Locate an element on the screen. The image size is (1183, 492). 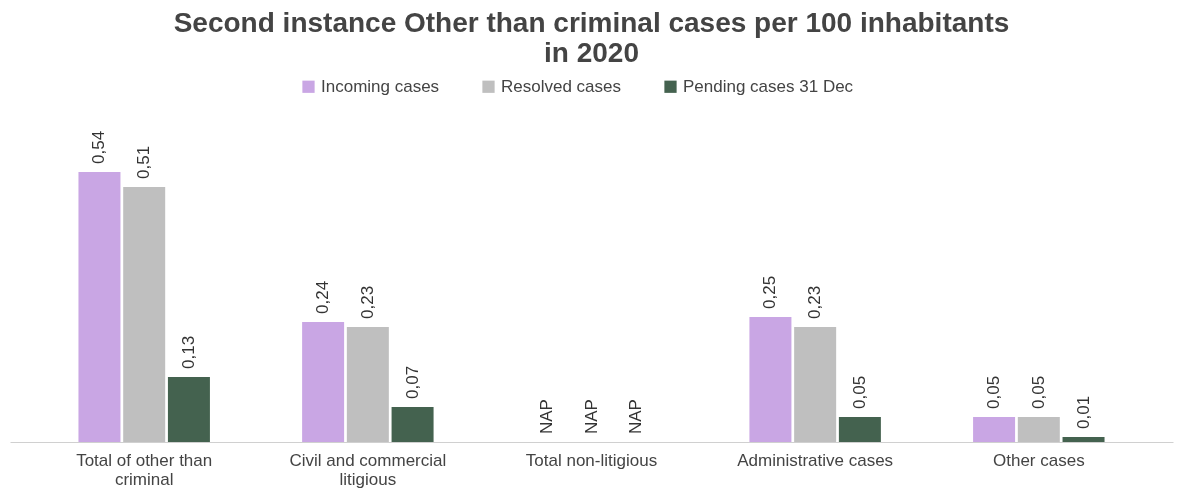
data-label: 0,24 is located at coordinates (323, 297).